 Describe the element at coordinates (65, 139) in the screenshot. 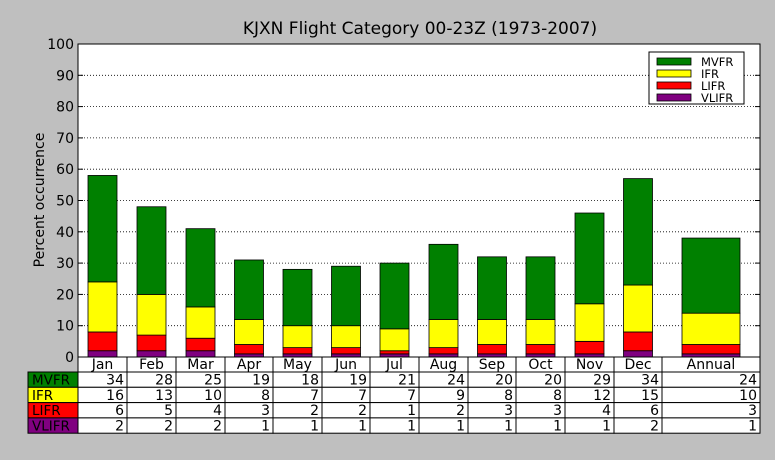

I see `y-tick-label: 70` at that location.